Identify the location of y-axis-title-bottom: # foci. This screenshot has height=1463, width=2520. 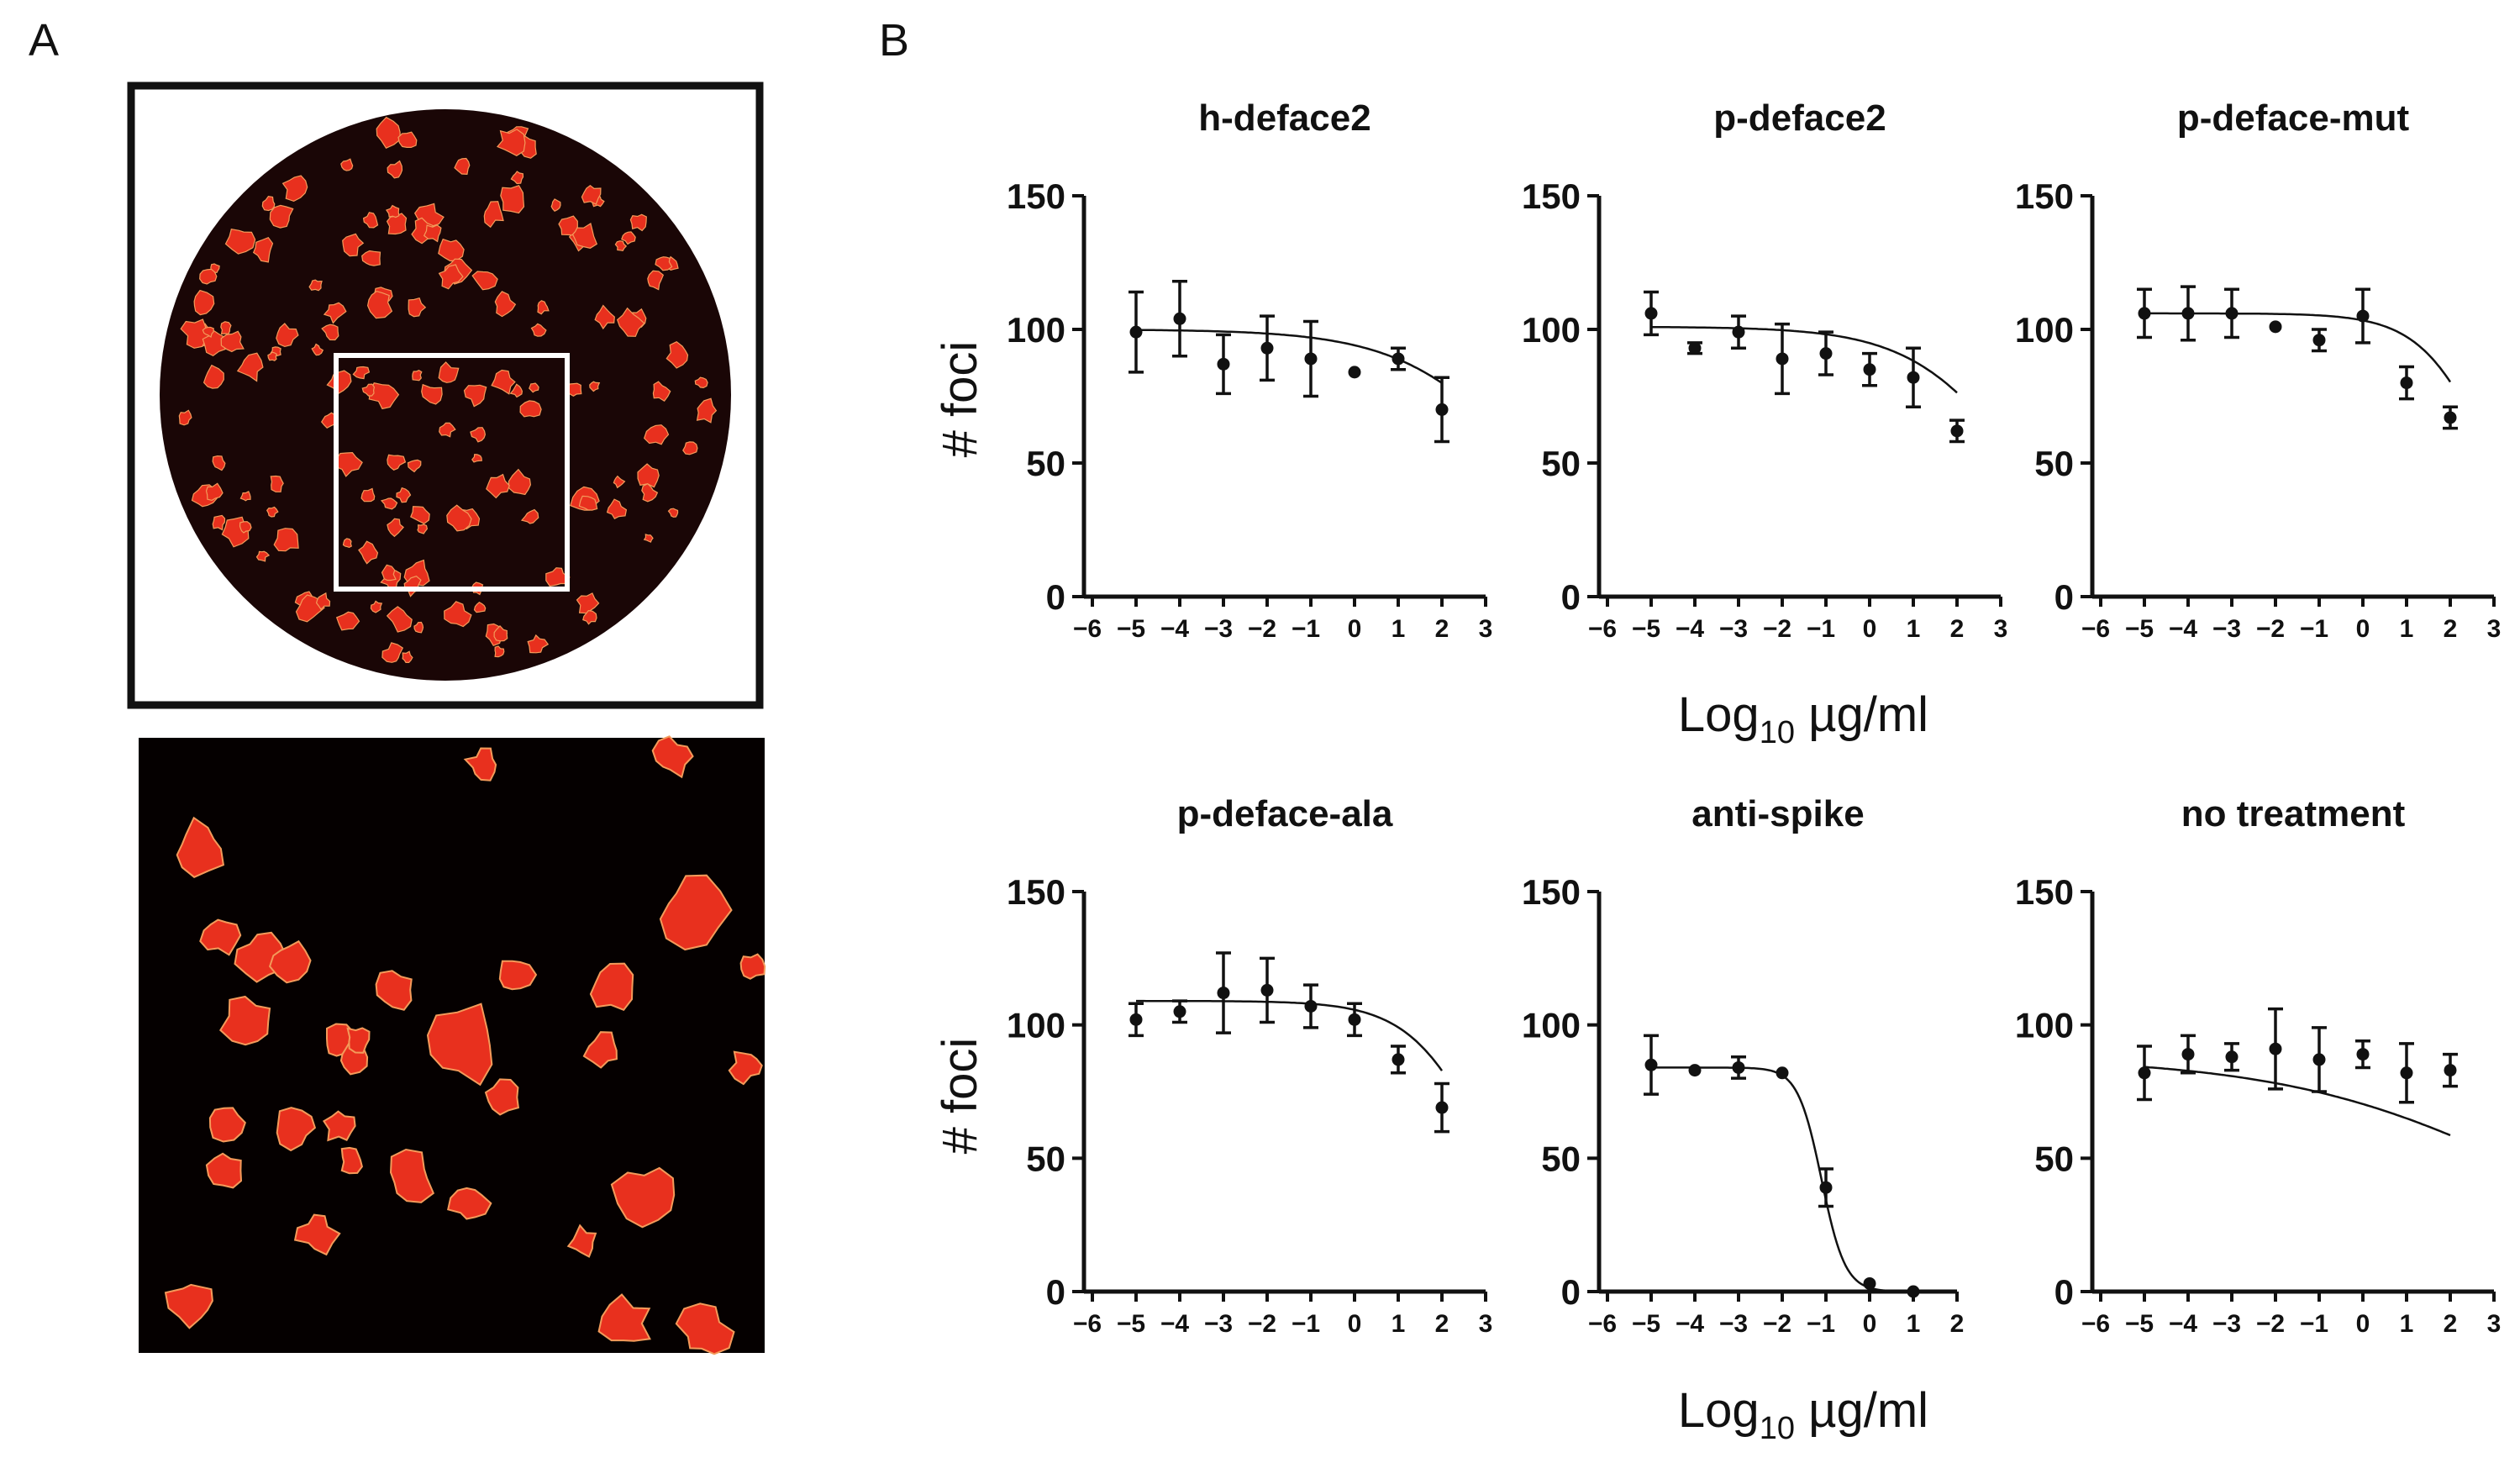
(960, 1096).